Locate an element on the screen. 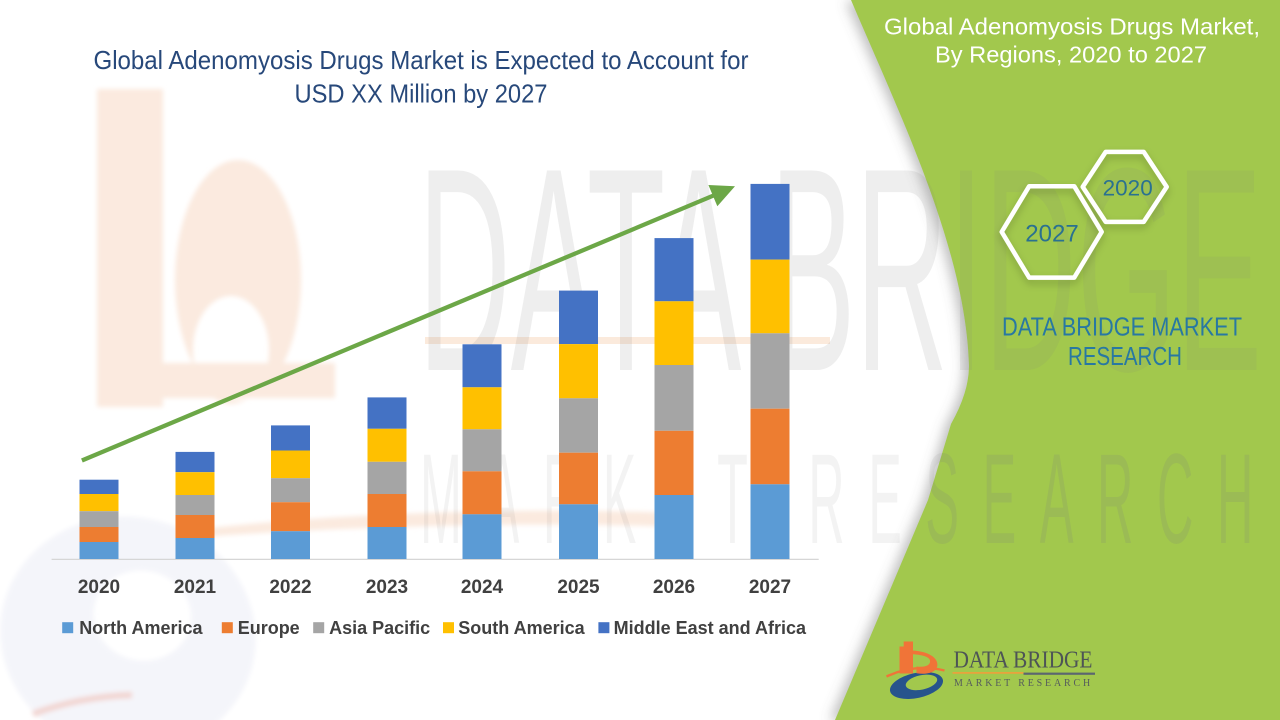 Image resolution: width=1280 pixels, height=720 pixels. svg-text: 2025 is located at coordinates (578, 587).